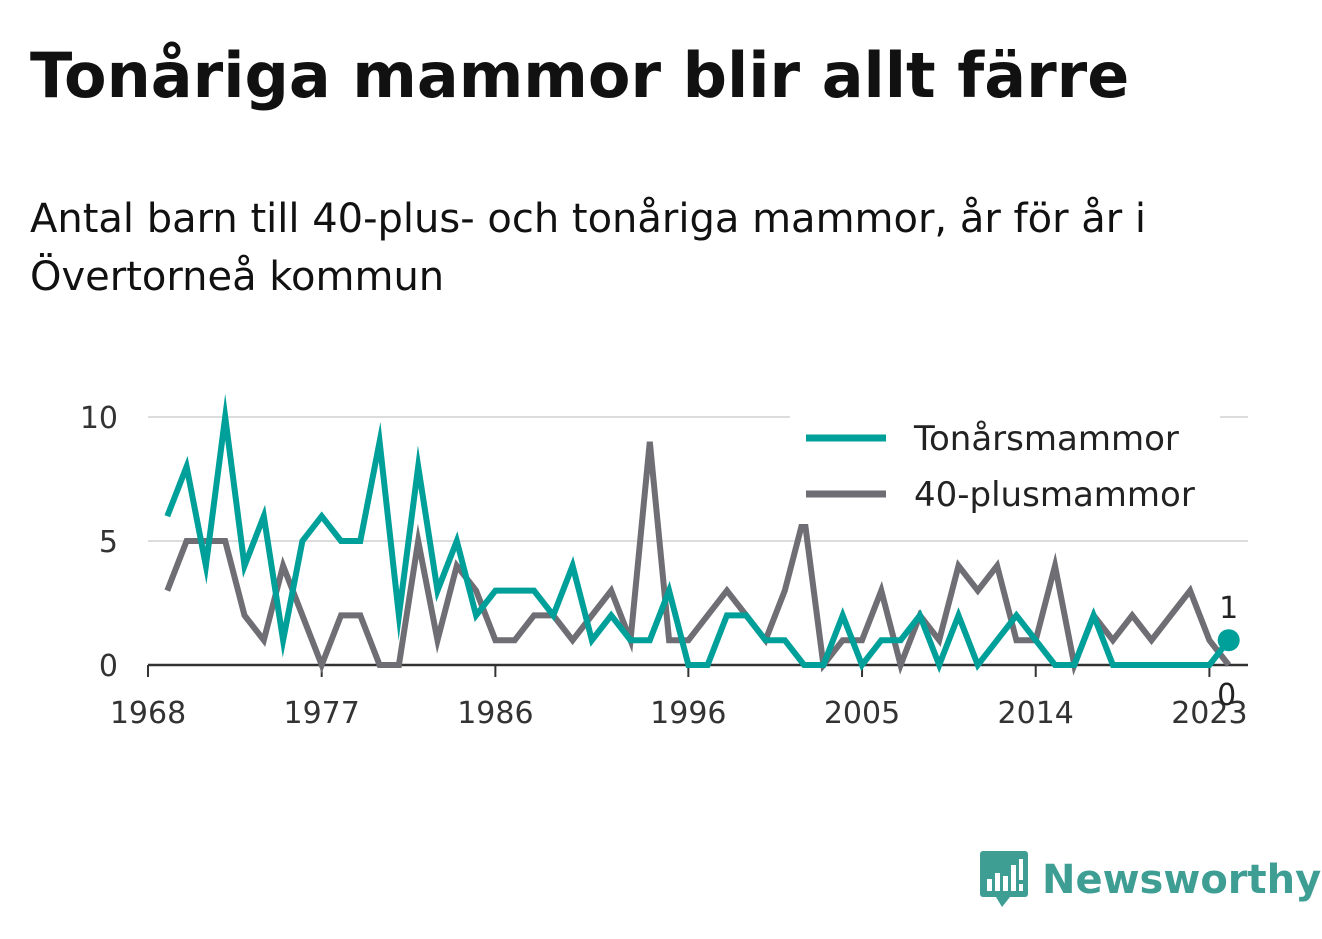  Describe the element at coordinates (1182, 880) in the screenshot. I see `brand-name: Newsworthy` at that location.